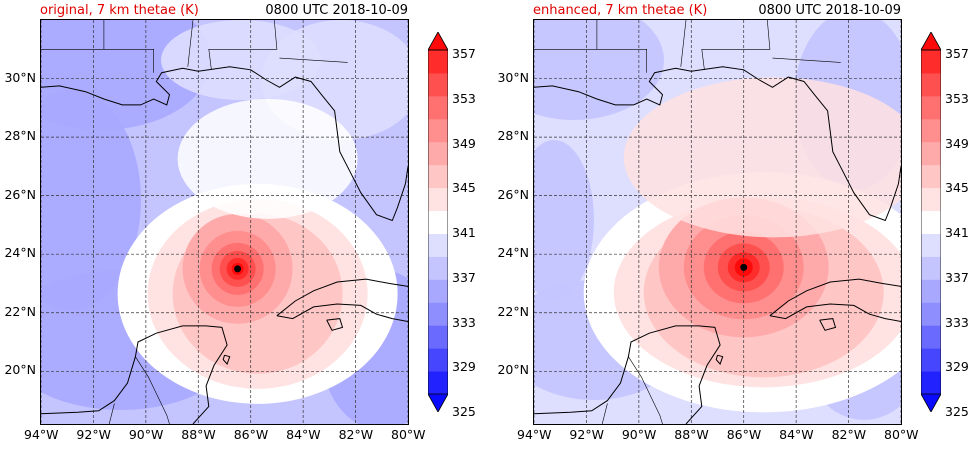 This screenshot has width=972, height=449. What do you see at coordinates (119, 10) in the screenshot?
I see `panel-title: original, 7 km thetae (K)` at bounding box center [119, 10].